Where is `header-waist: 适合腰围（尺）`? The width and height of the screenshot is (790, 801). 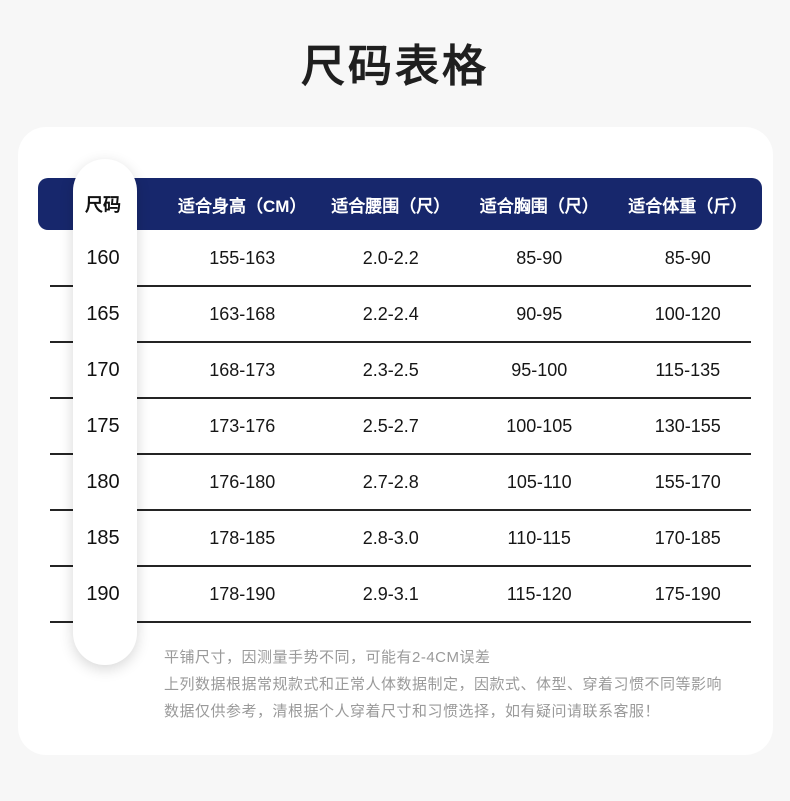
header-waist: 适合腰围（尺） is located at coordinates (391, 206).